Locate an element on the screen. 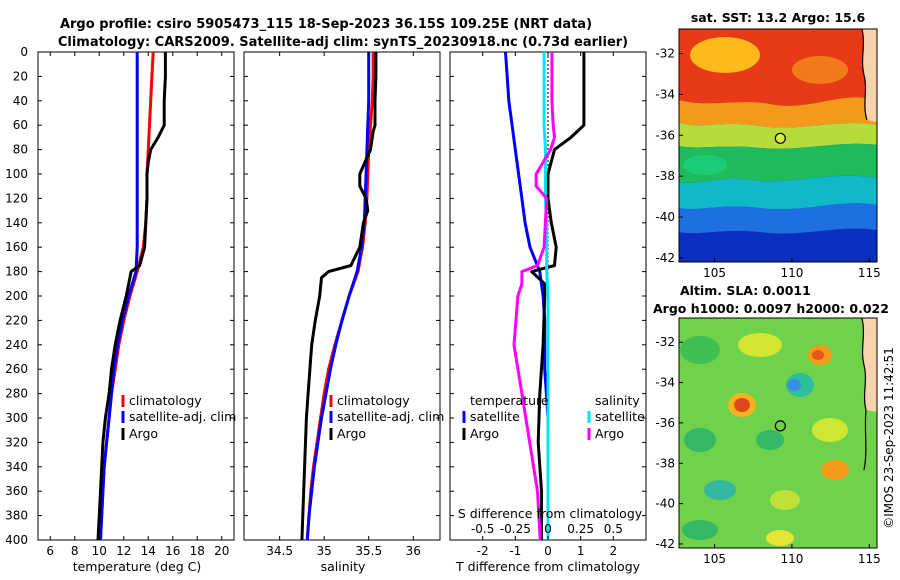 The height and width of the screenshot is (580, 900). salinity-legend: climatology satellite-adj. clim Argo is located at coordinates (386, 417).